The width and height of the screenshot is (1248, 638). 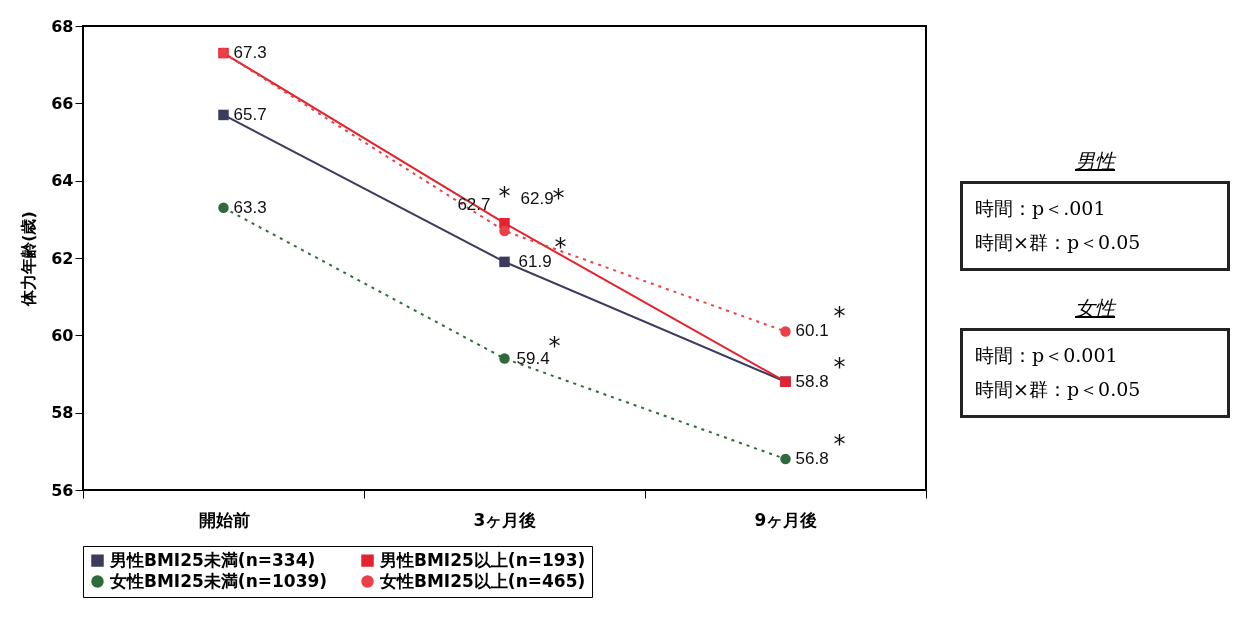 What do you see at coordinates (62, 413) in the screenshot?
I see `y-tick-label: 58` at bounding box center [62, 413].